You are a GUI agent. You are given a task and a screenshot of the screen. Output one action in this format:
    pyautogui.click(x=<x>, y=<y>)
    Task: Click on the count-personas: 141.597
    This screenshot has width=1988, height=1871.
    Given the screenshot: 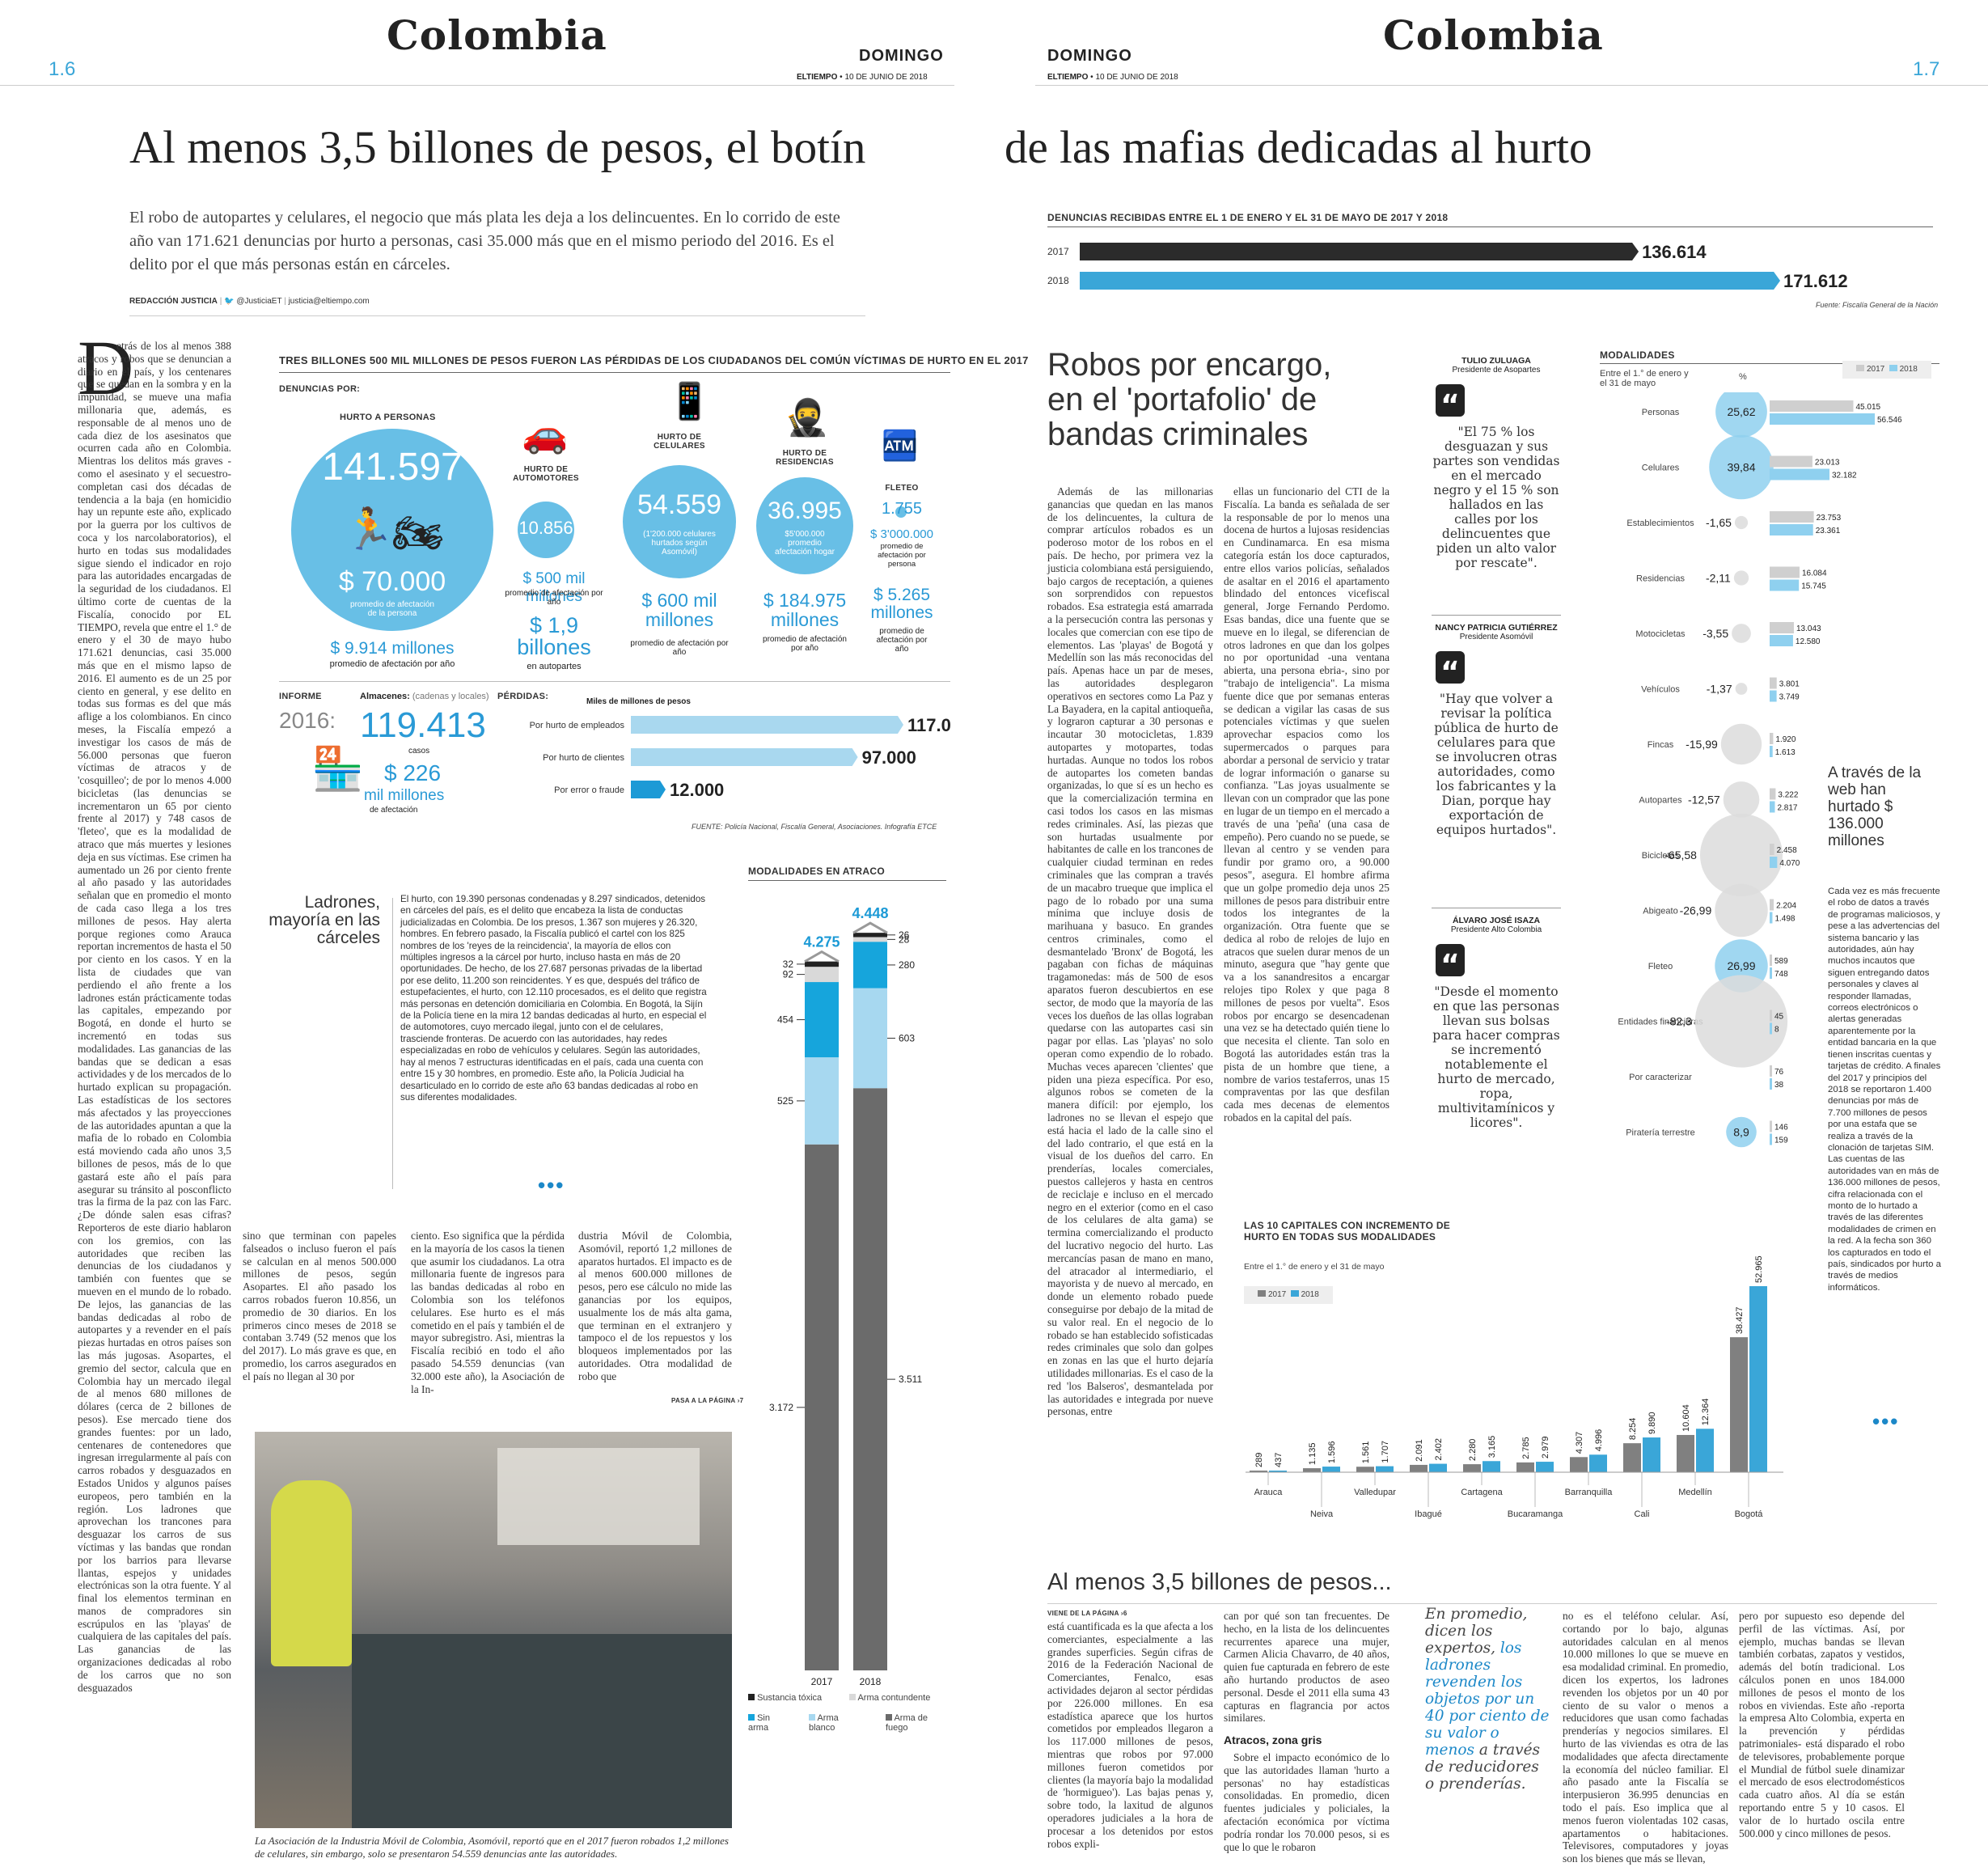 What is the action you would take?
    pyautogui.click(x=392, y=467)
    